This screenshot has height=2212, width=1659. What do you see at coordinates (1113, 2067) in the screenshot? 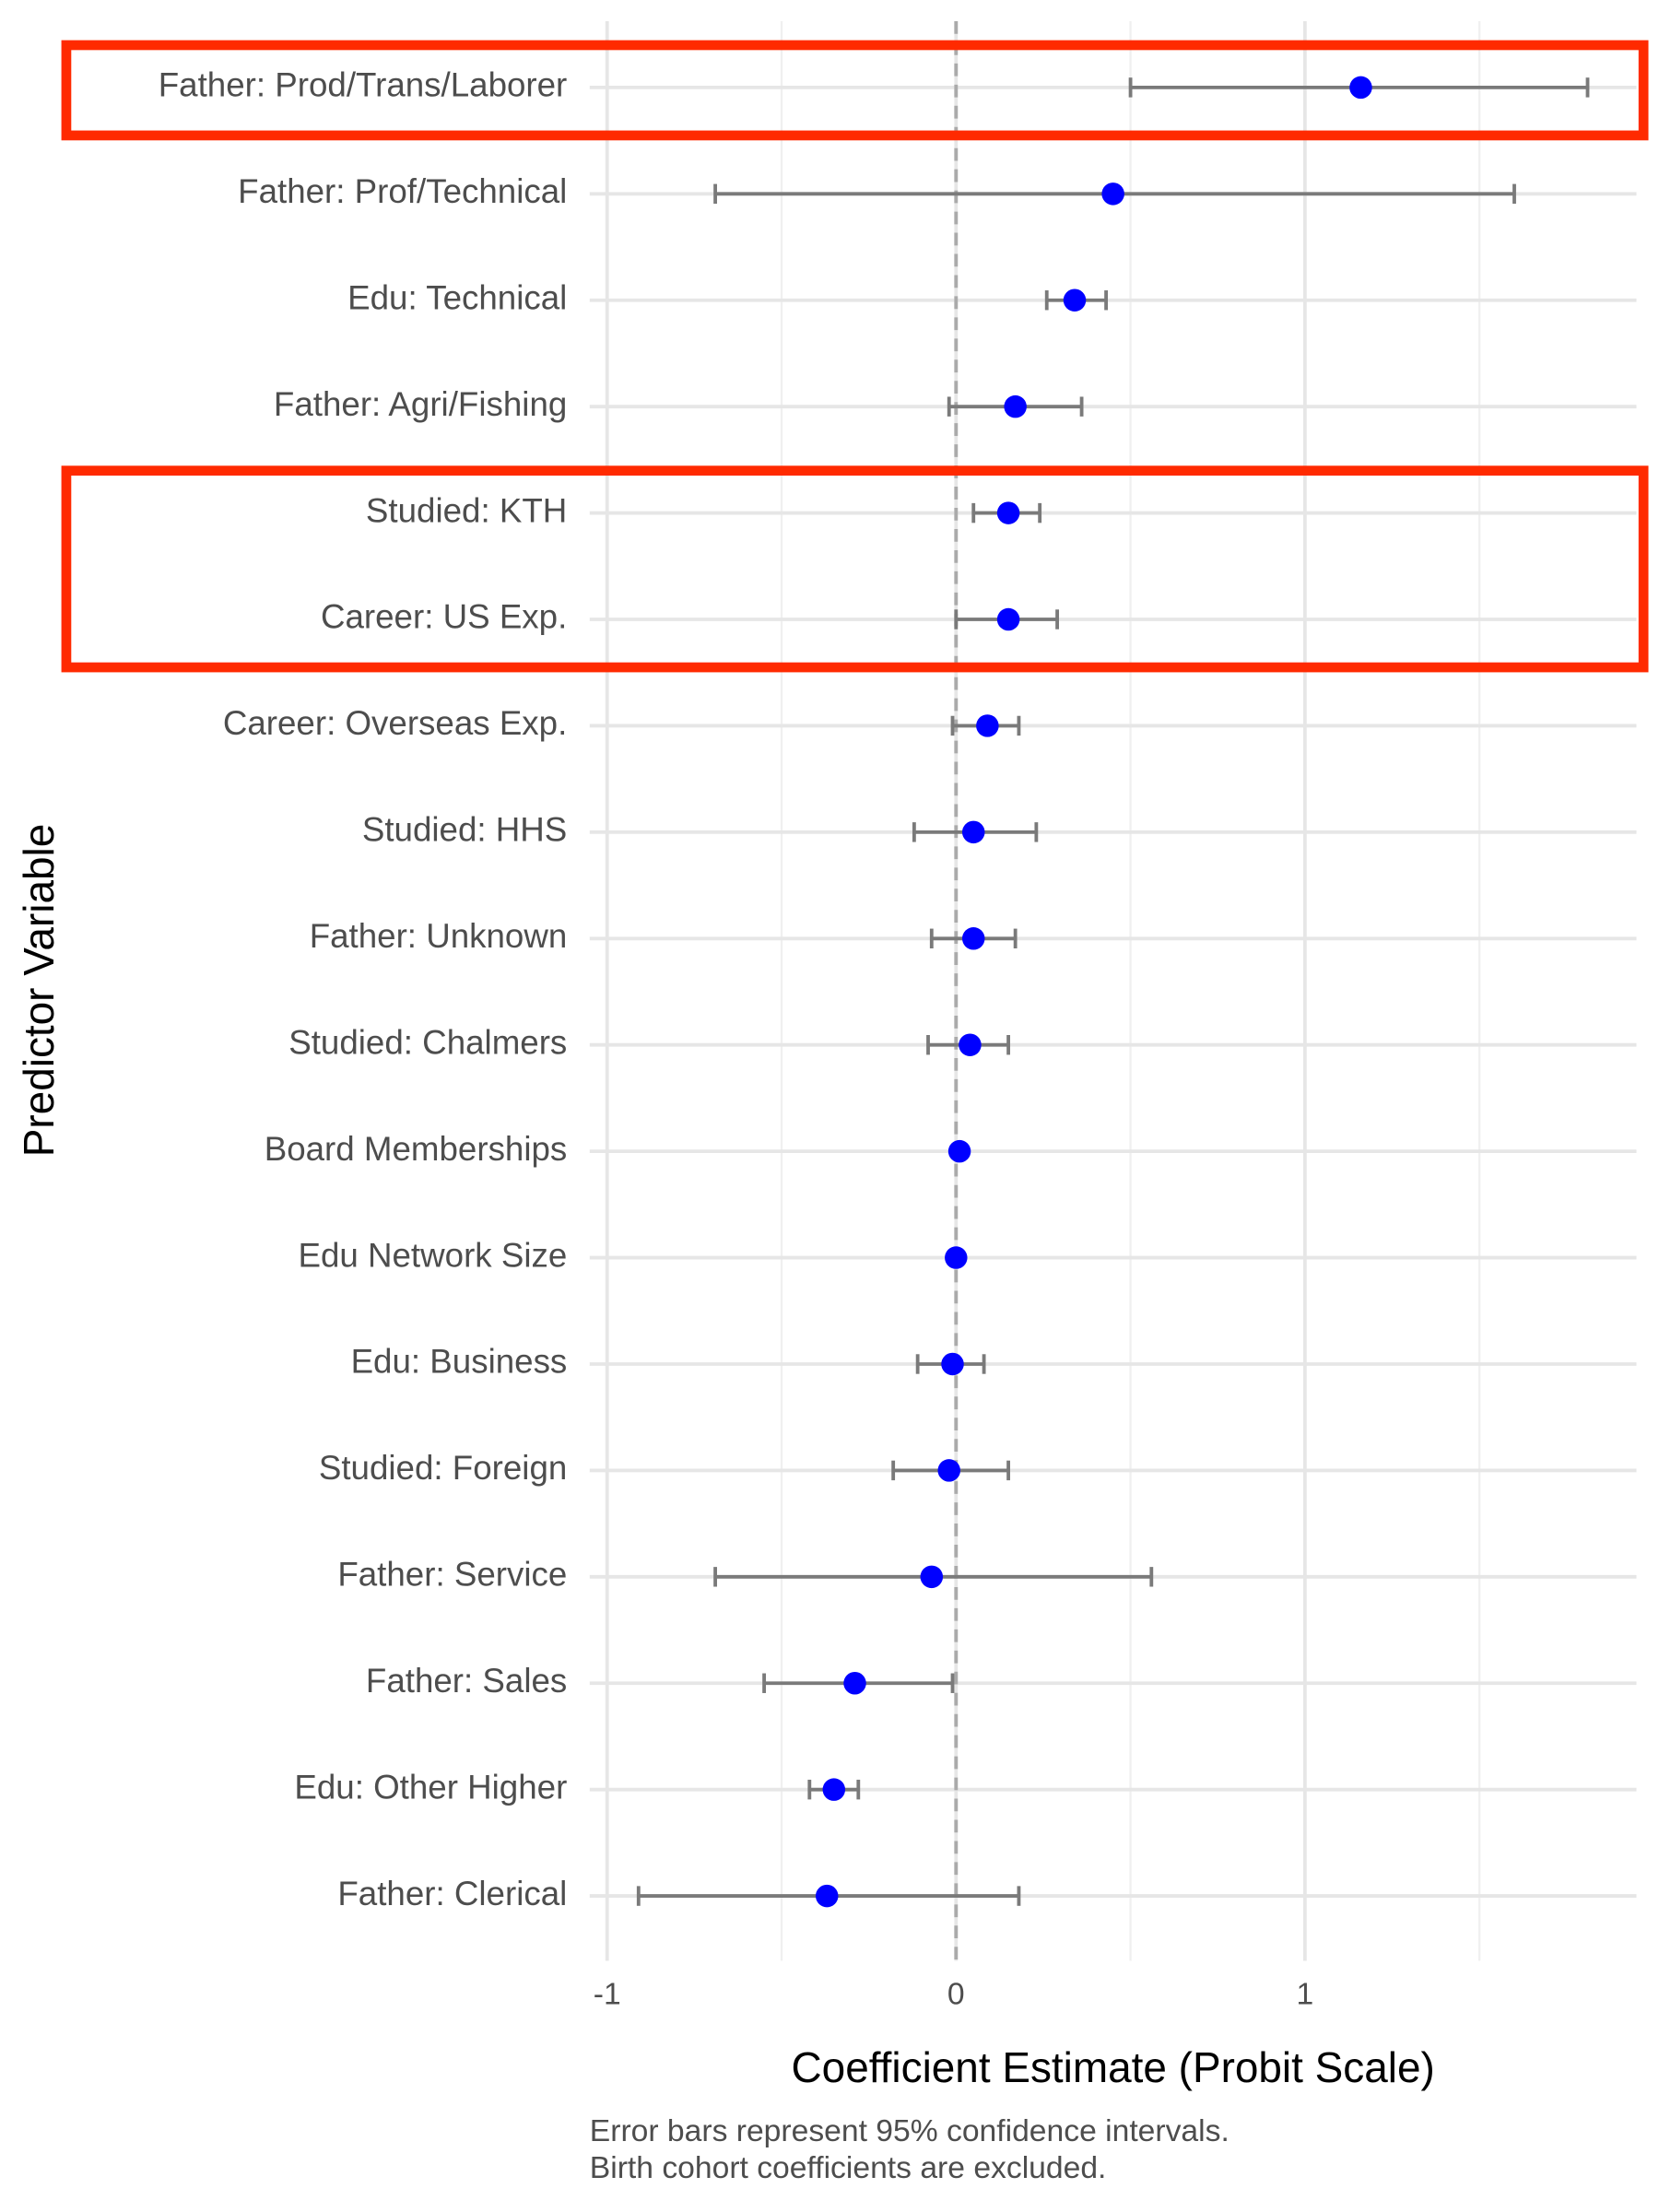
I see `x-axis-title: Coefficient Estimate (Probit Scale)` at bounding box center [1113, 2067].